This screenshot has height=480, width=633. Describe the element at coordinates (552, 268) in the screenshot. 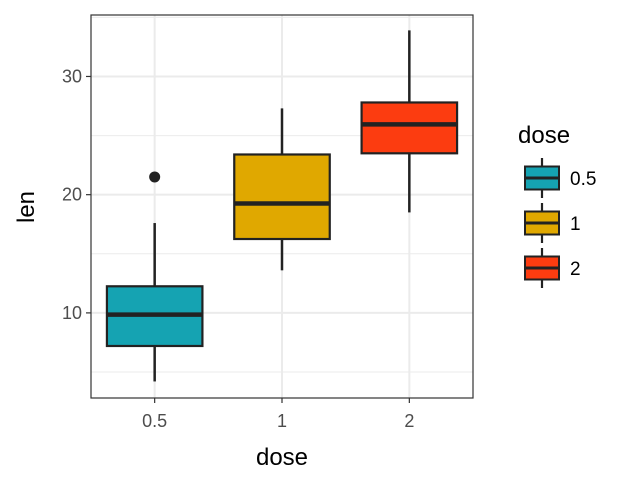

I see `legend-item-2: 2` at that location.